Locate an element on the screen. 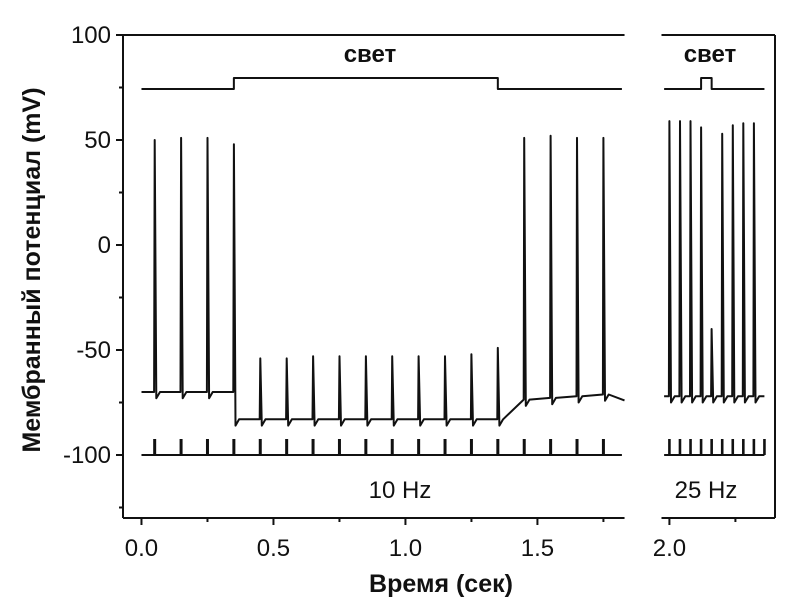  x-tick-label: 0.5 is located at coordinates (273, 548).